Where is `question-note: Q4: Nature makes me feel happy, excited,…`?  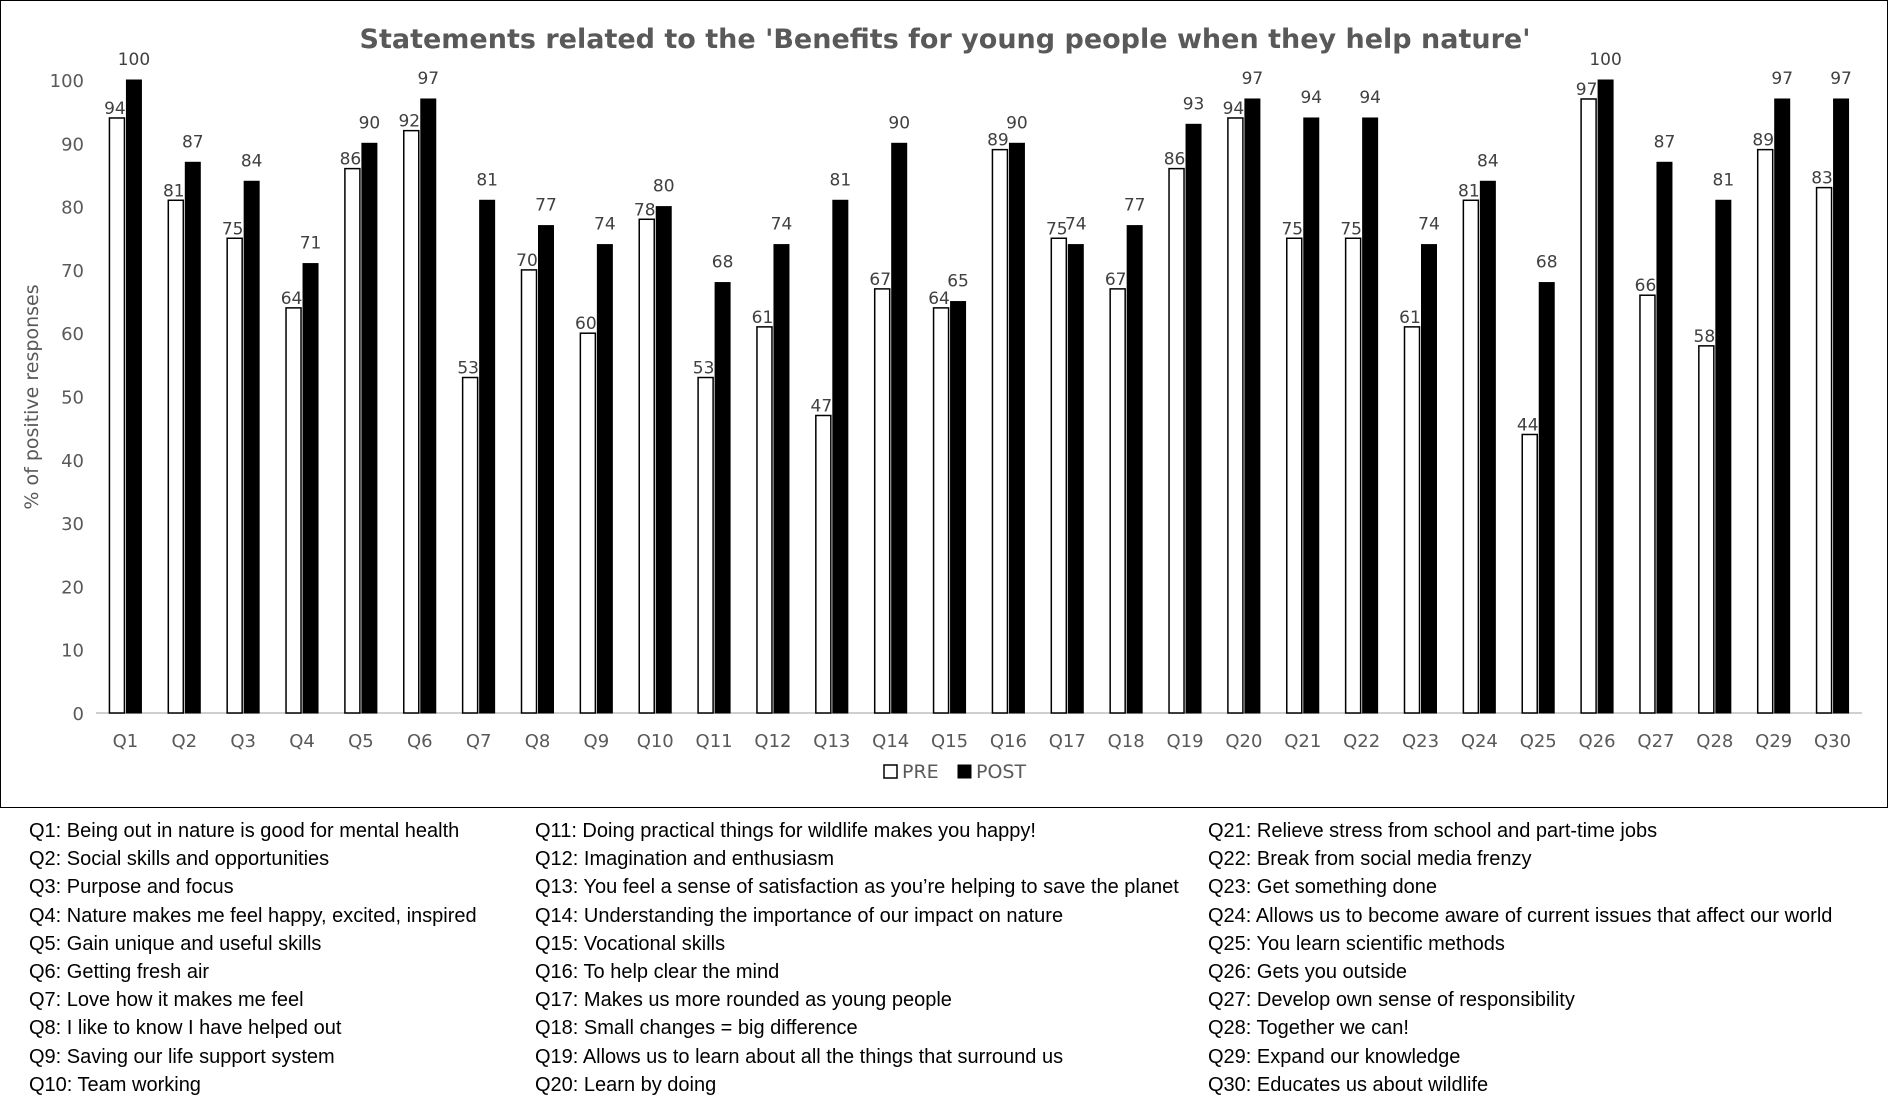 question-note: Q4: Nature makes me feel happy, excited,… is located at coordinates (253, 915).